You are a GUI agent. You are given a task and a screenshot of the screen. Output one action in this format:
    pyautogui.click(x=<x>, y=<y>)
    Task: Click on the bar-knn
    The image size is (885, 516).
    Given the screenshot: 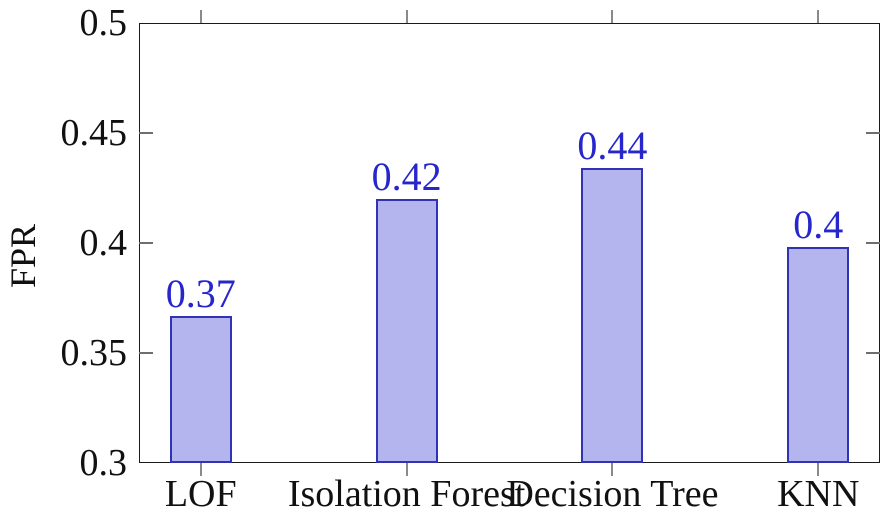 What is the action you would take?
    pyautogui.click(x=818, y=355)
    